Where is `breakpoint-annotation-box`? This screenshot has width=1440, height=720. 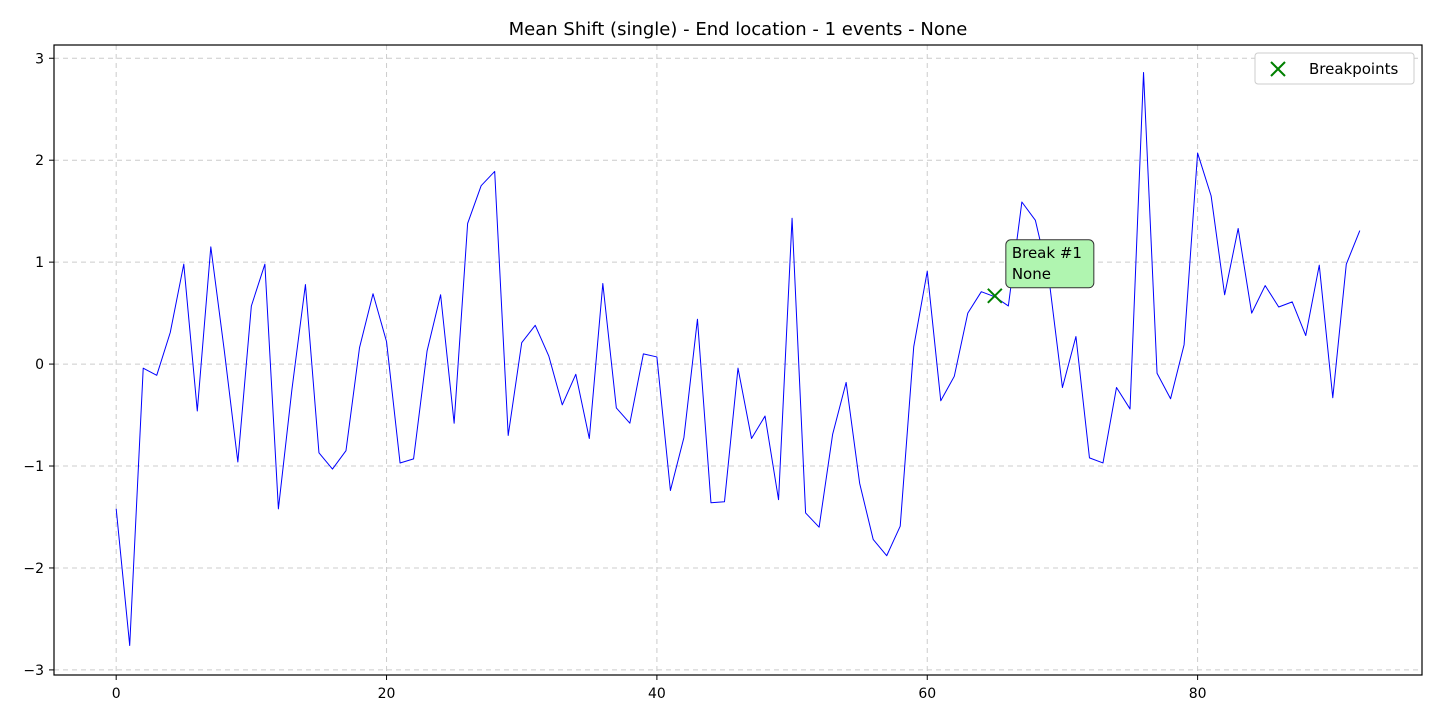 breakpoint-annotation-box is located at coordinates (1050, 264).